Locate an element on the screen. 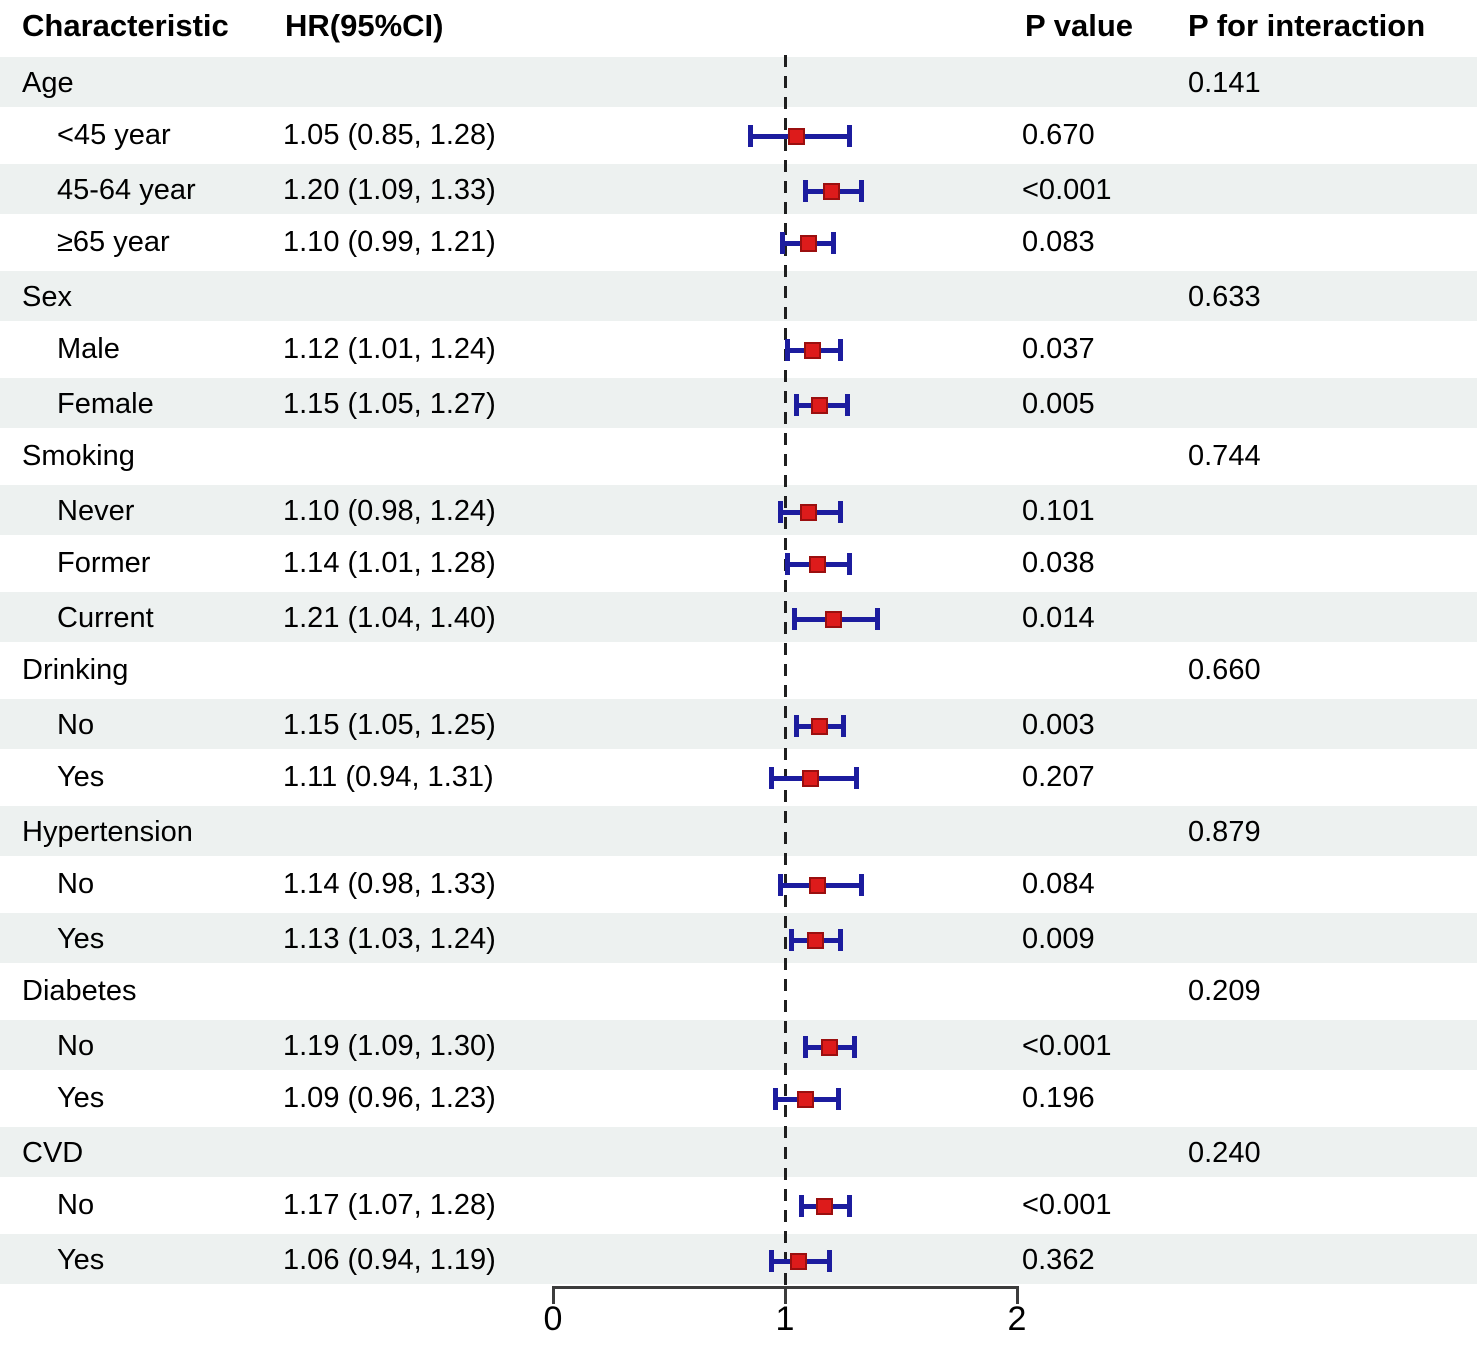 Image resolution: width=1477 pixels, height=1348 pixels. group-row: Smoking 0.744 is located at coordinates (738, 457).